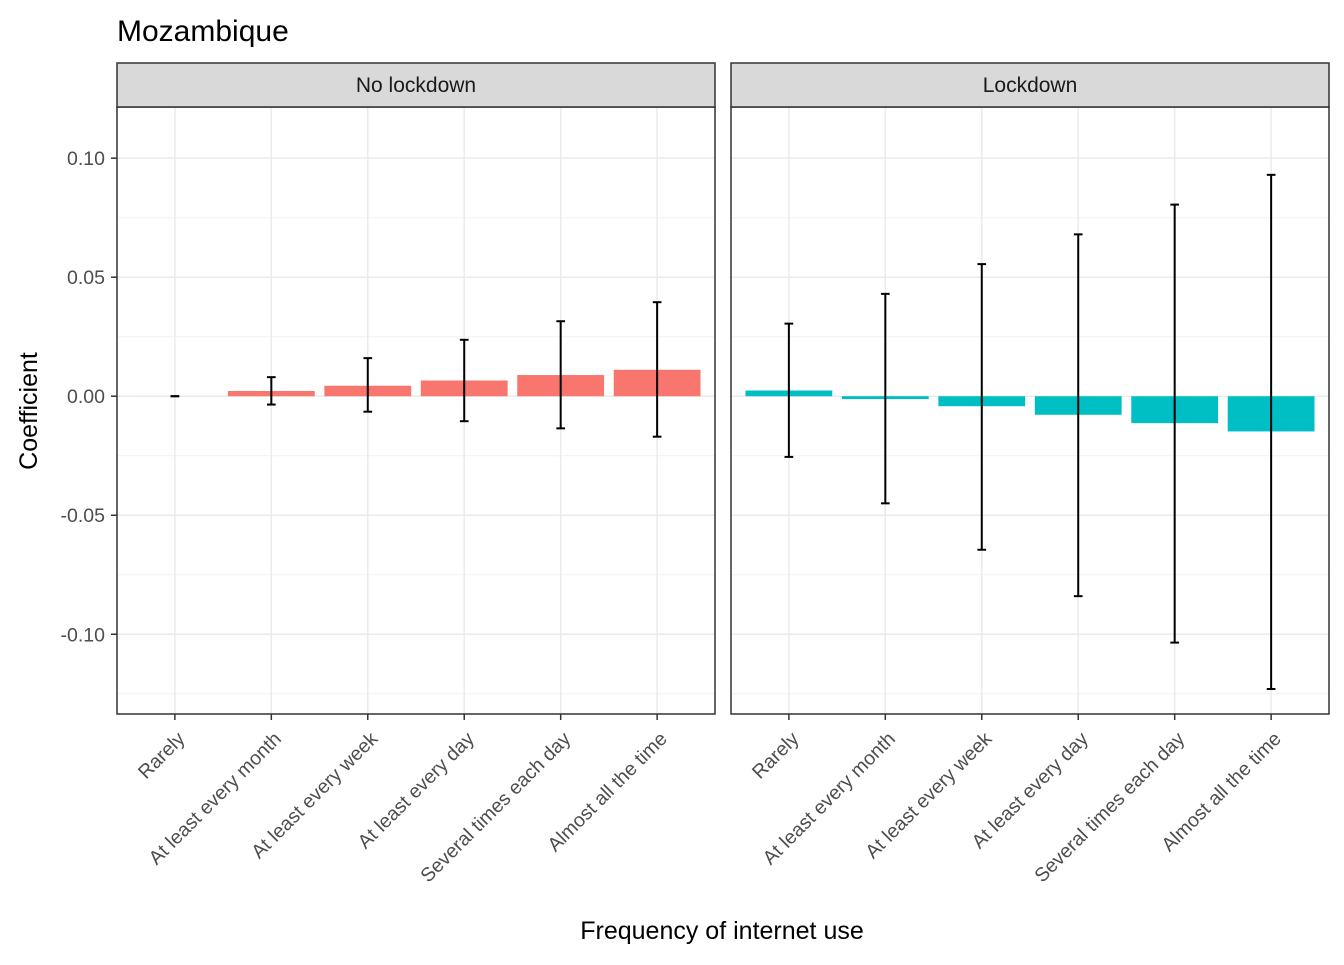  I want to click on y-tick-label: 0.10, so click(86, 159).